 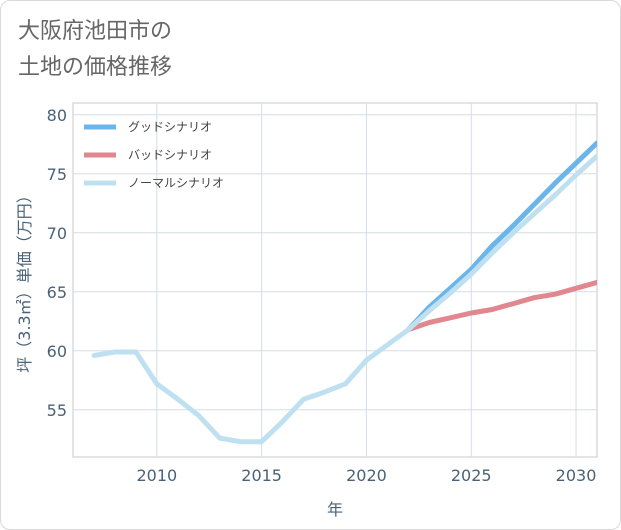 I want to click on x-tick-label: 2020, so click(x=366, y=475).